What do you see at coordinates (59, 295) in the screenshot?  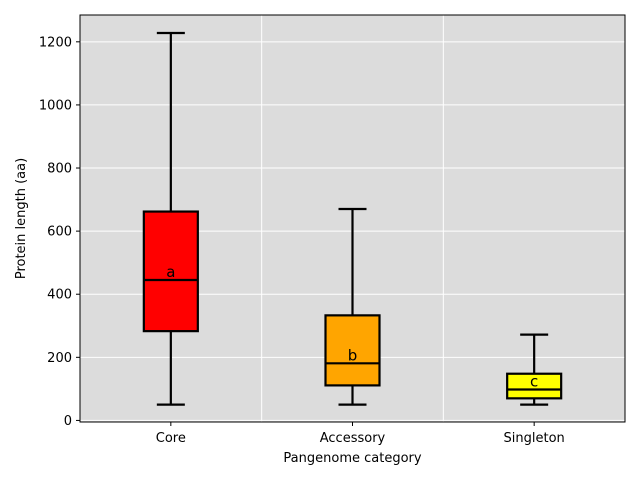 I see `y-tick-label: 400` at bounding box center [59, 295].